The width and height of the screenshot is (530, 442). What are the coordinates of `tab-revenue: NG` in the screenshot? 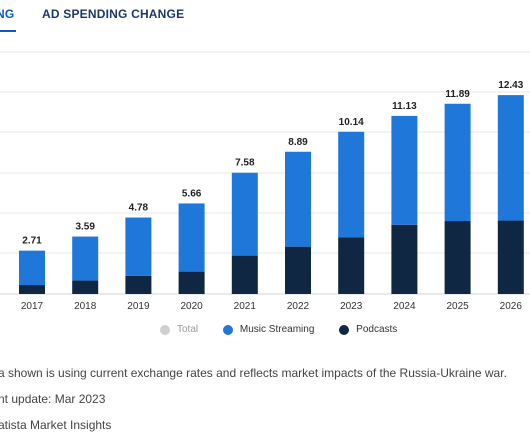 It's located at (7, 14).